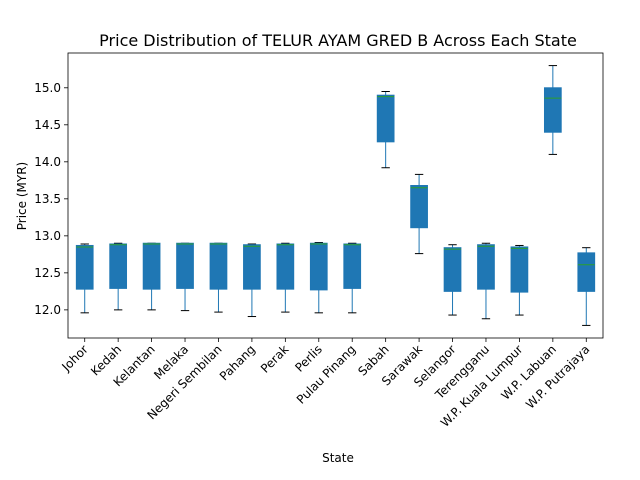  What do you see at coordinates (47, 199) in the screenshot?
I see `y-tick-label: 13.5` at bounding box center [47, 199].